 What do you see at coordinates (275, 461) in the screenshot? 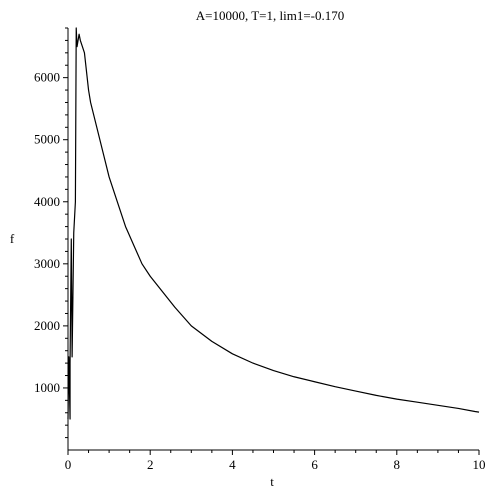
I see `x-axis-ticks: 0 2 4 6 8 10` at bounding box center [275, 461].